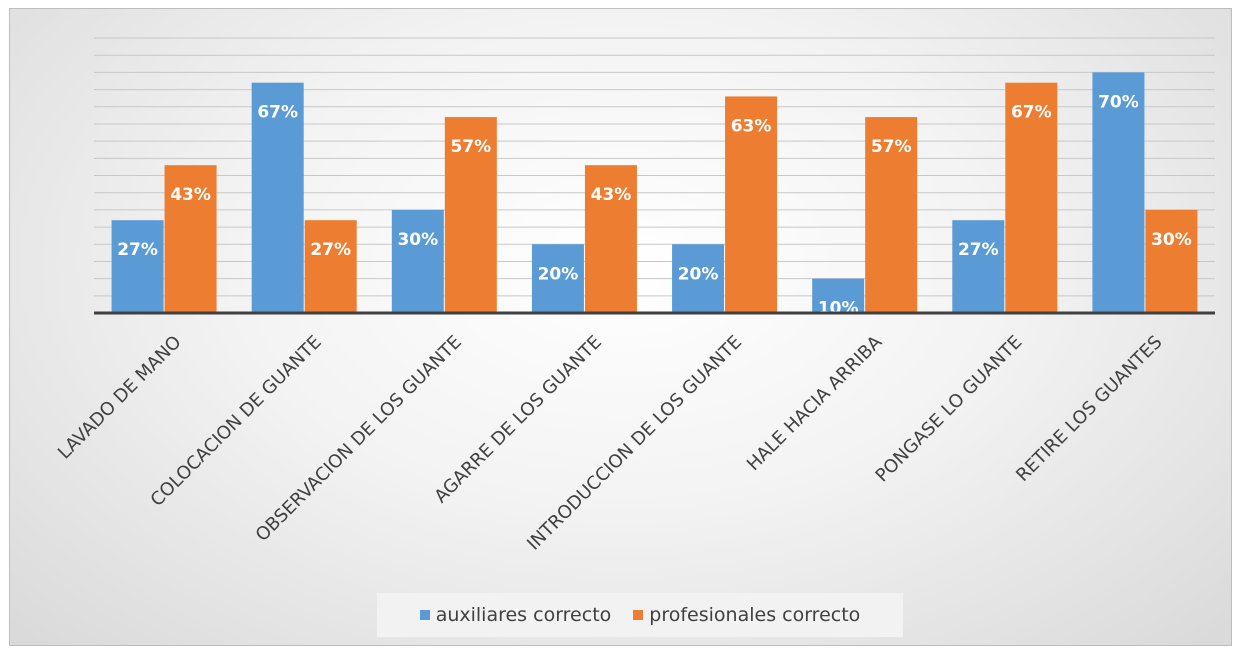  What do you see at coordinates (424, 615) in the screenshot?
I see `legend-swatch-auxiliares` at bounding box center [424, 615].